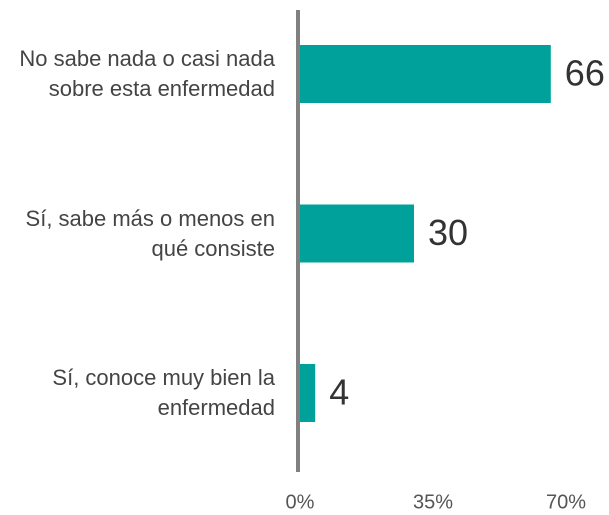  I want to click on value-label: 4, so click(339, 392).